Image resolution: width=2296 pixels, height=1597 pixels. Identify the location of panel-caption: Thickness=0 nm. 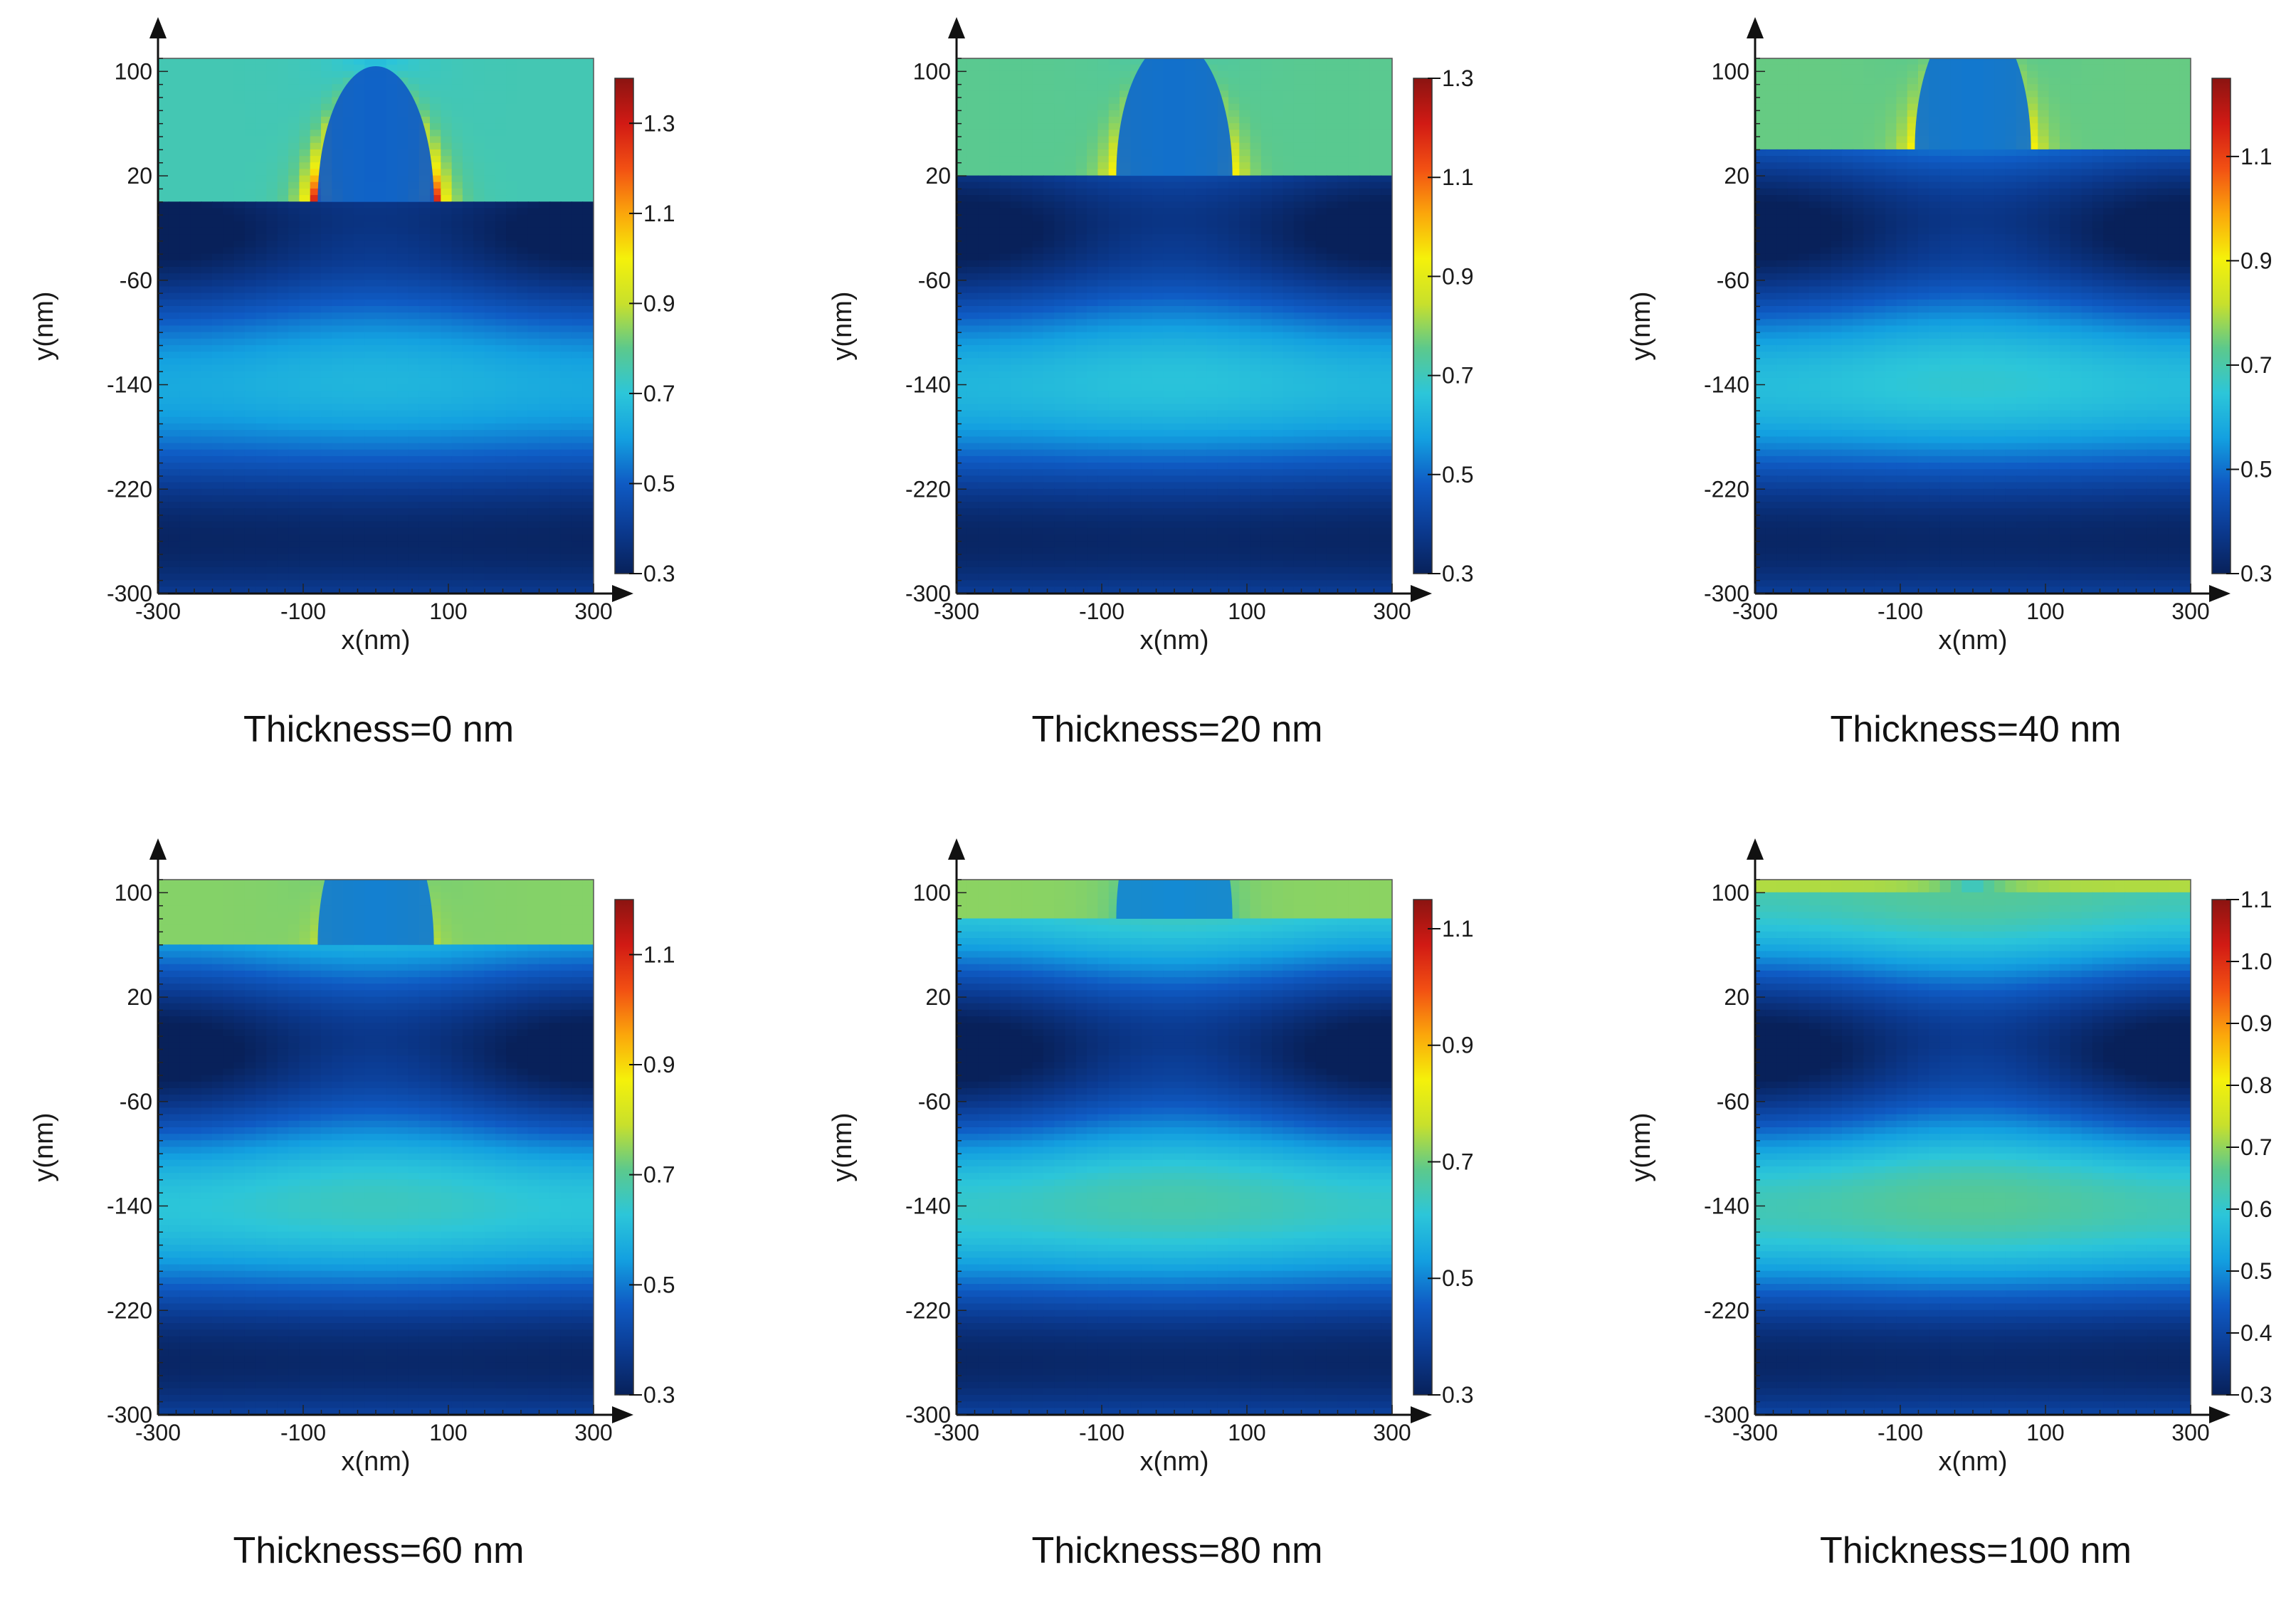
(378, 729).